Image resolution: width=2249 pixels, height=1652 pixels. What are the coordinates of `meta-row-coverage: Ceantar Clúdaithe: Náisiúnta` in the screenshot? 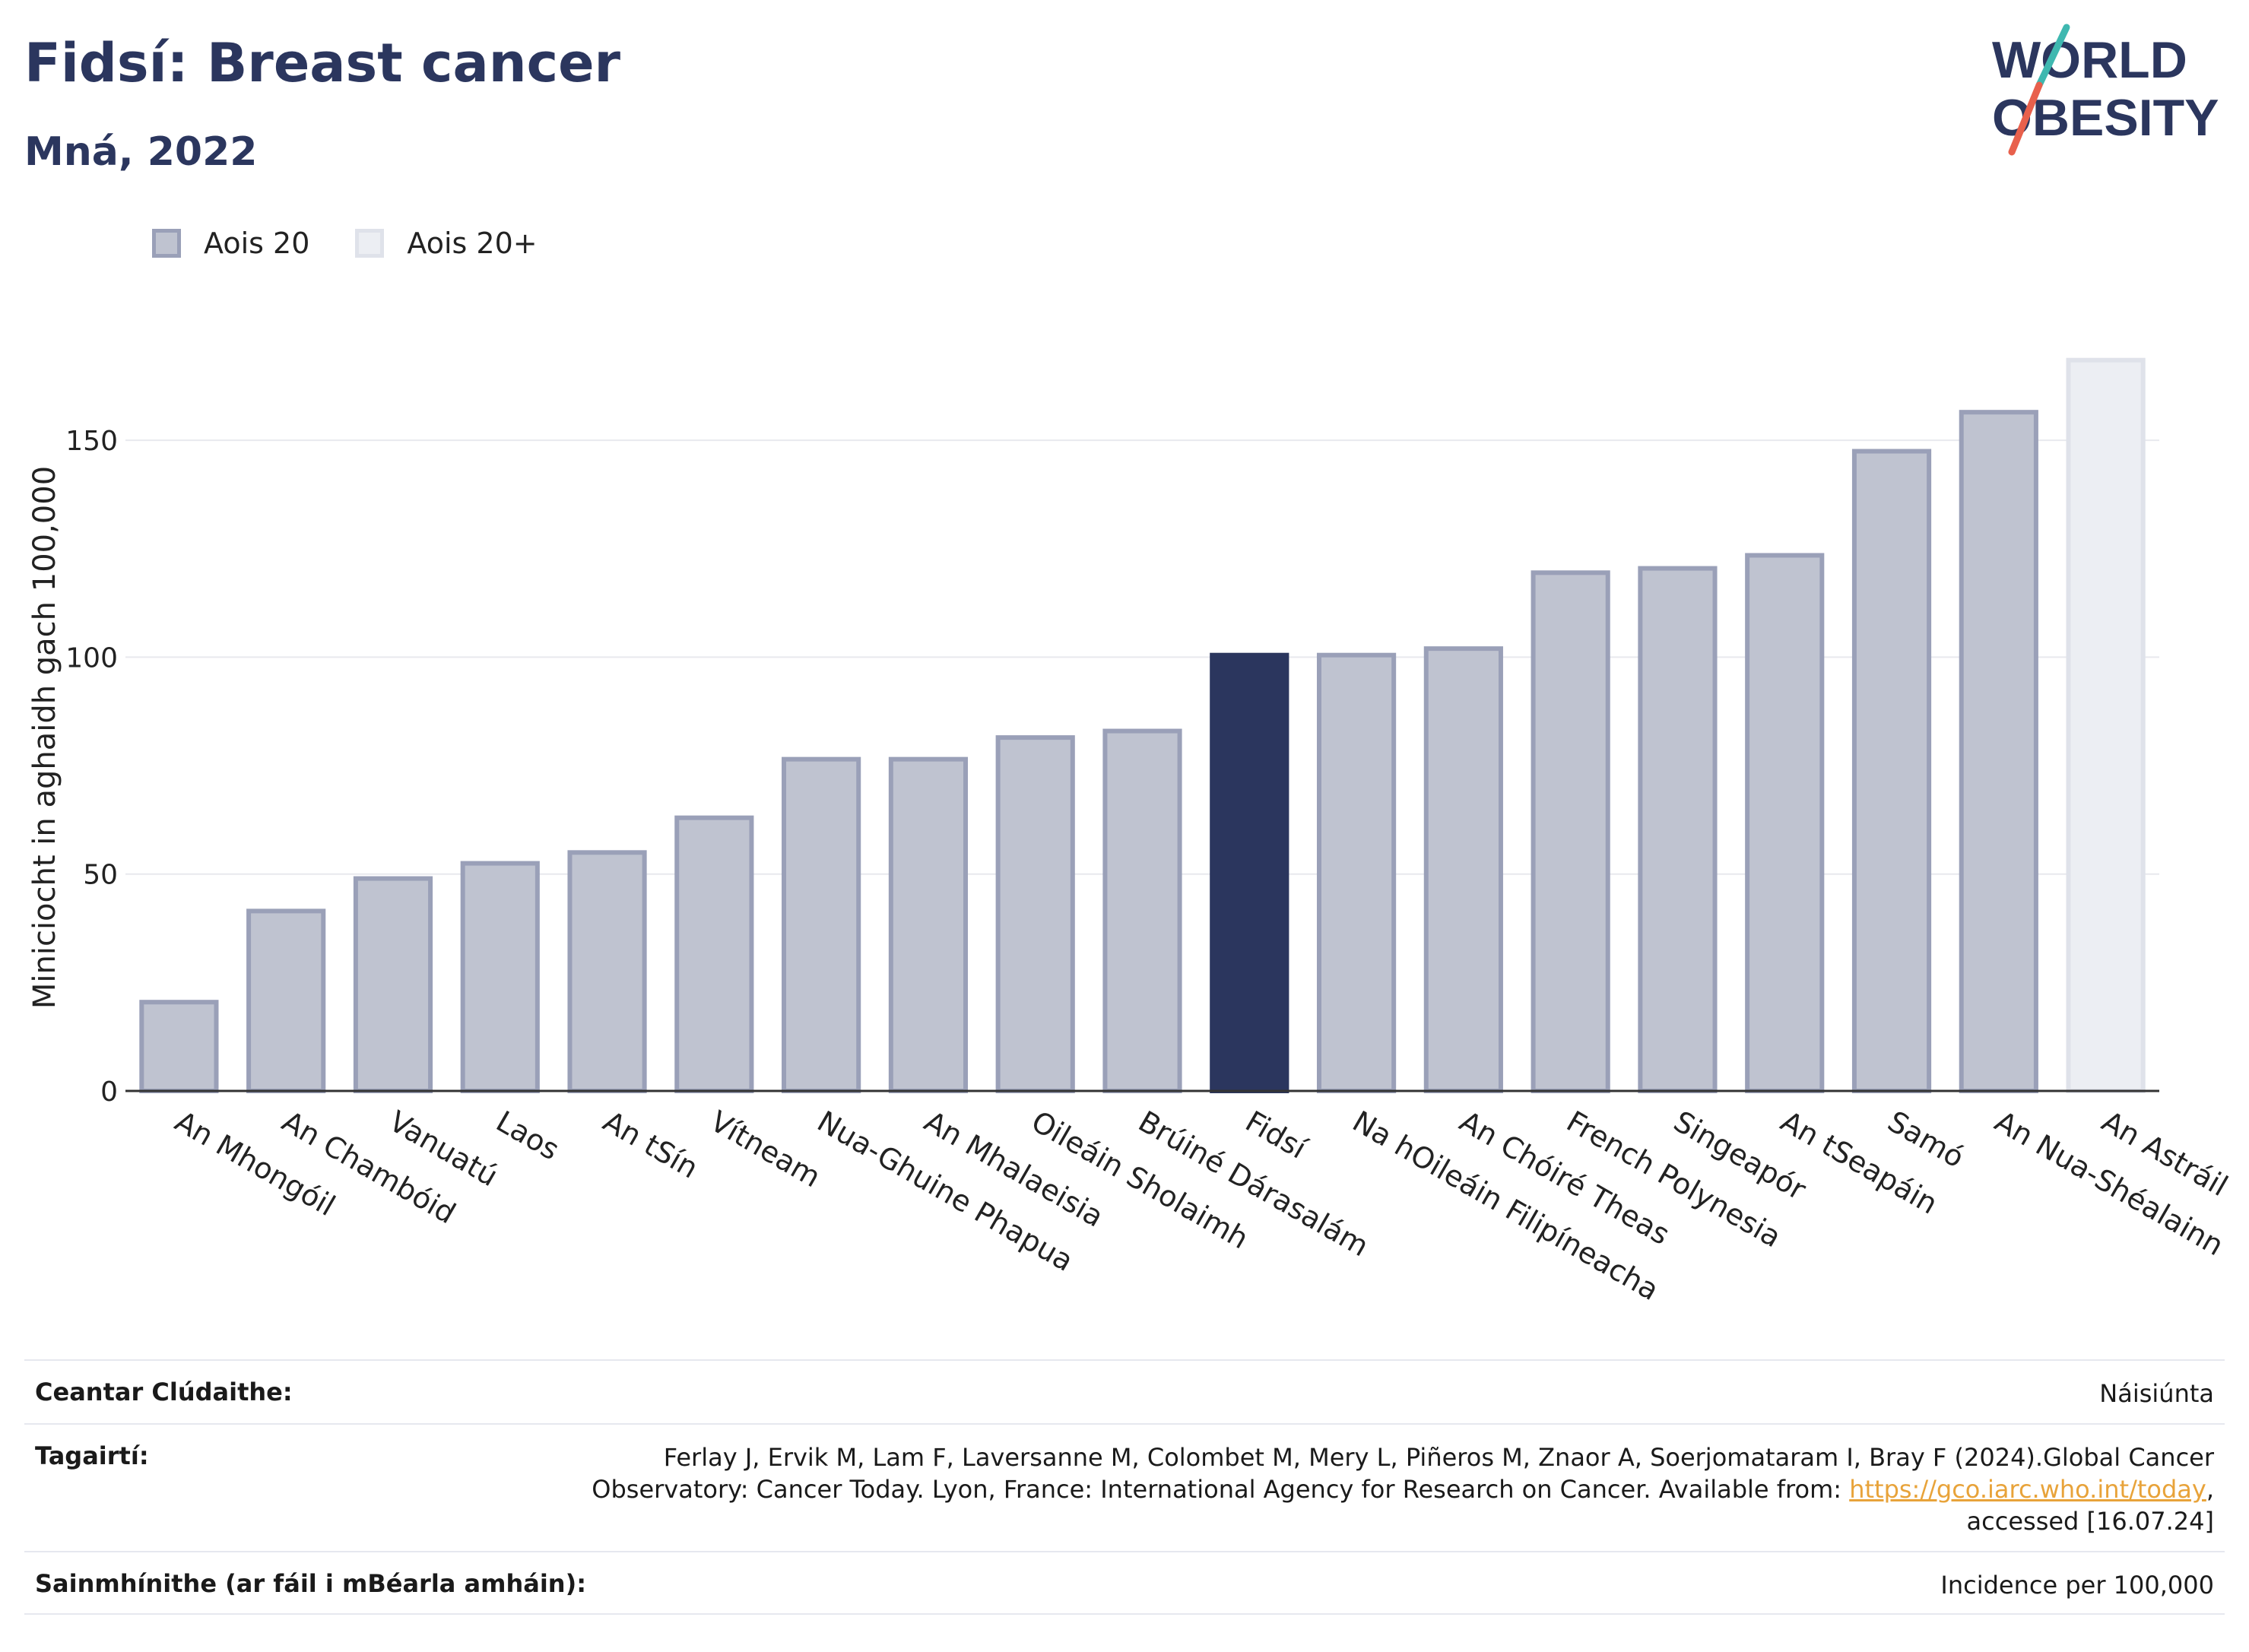 It's located at (1124, 1391).